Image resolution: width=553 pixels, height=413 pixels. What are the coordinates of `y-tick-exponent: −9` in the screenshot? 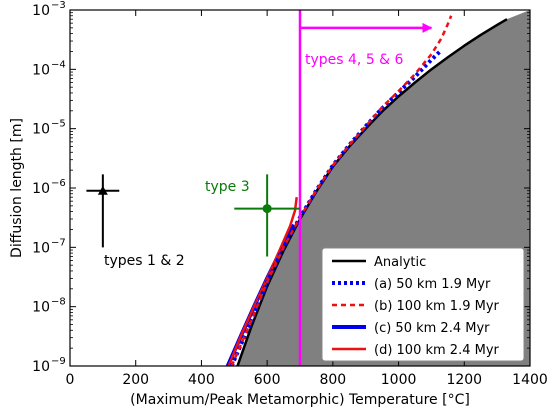 It's located at (58, 361).